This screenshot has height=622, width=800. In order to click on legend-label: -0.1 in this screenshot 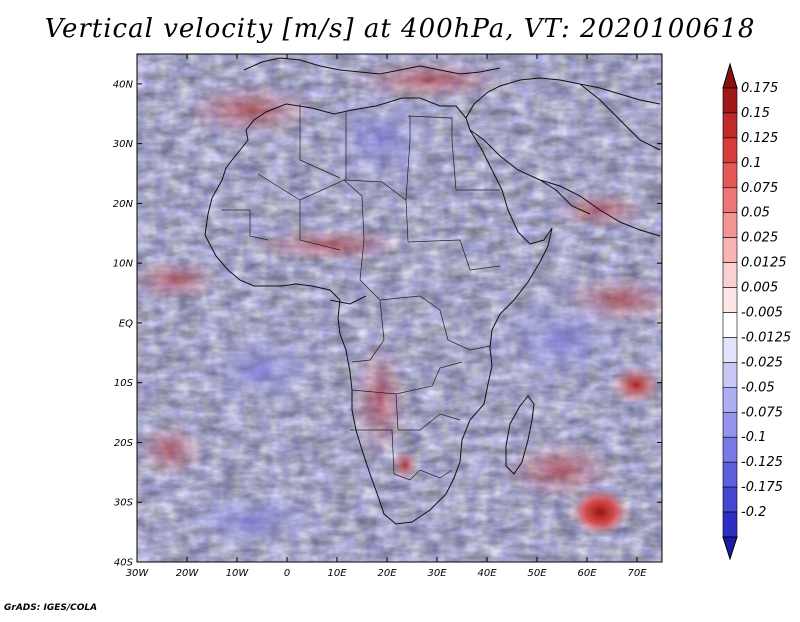, I will do `click(753, 437)`.